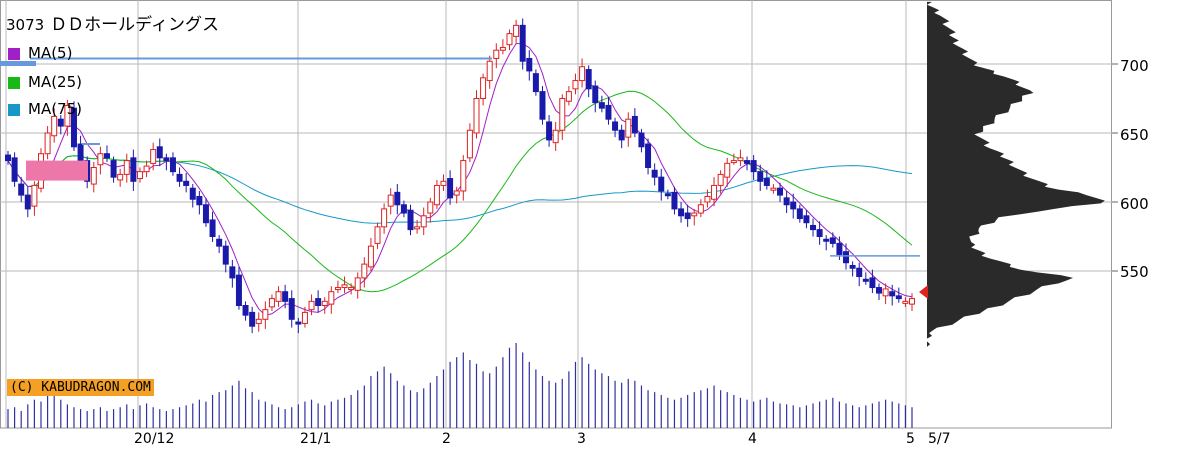  Describe the element at coordinates (112, 22) in the screenshot. I see `stock-title: 3073 ＤＤホールディングス` at that location.